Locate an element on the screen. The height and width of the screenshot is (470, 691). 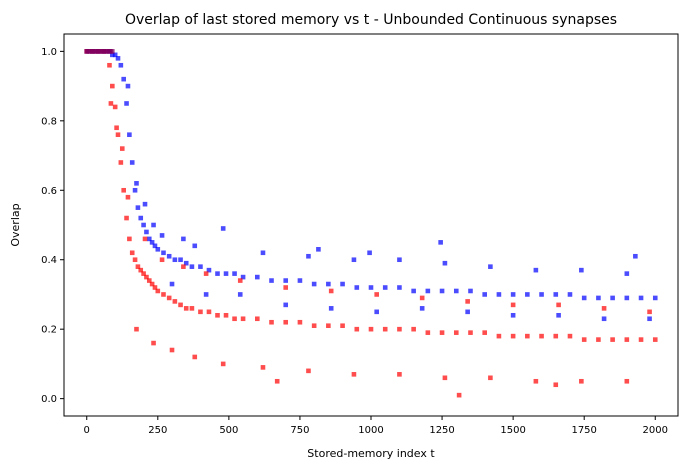
y-tick-label: 0.6 is located at coordinates (49, 191).